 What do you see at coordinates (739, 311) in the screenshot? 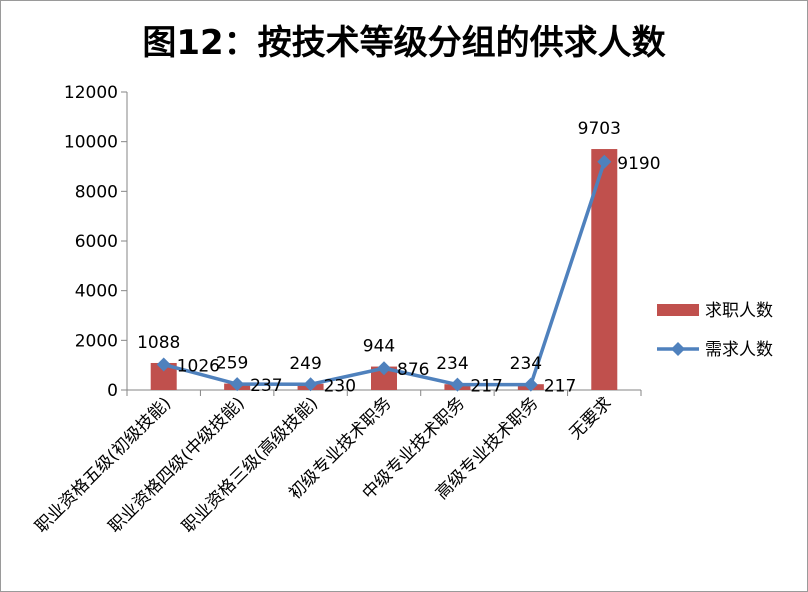
I see `legend-label-bar: 求职人数` at bounding box center [739, 311].